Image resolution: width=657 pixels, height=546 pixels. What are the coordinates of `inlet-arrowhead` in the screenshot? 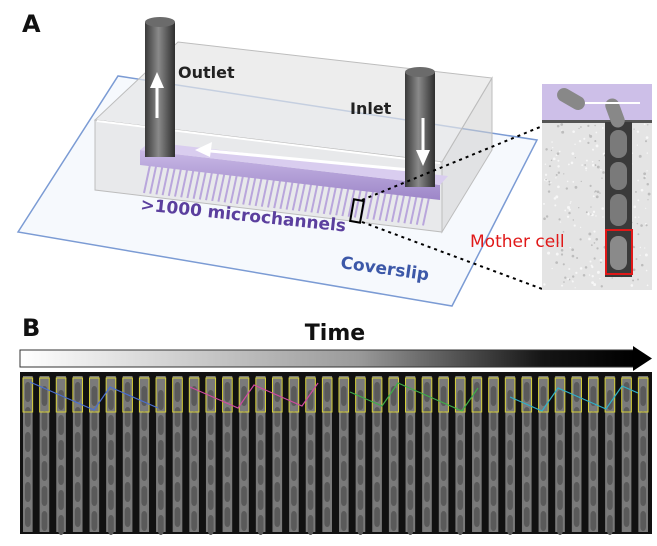 It's located at (423, 158).